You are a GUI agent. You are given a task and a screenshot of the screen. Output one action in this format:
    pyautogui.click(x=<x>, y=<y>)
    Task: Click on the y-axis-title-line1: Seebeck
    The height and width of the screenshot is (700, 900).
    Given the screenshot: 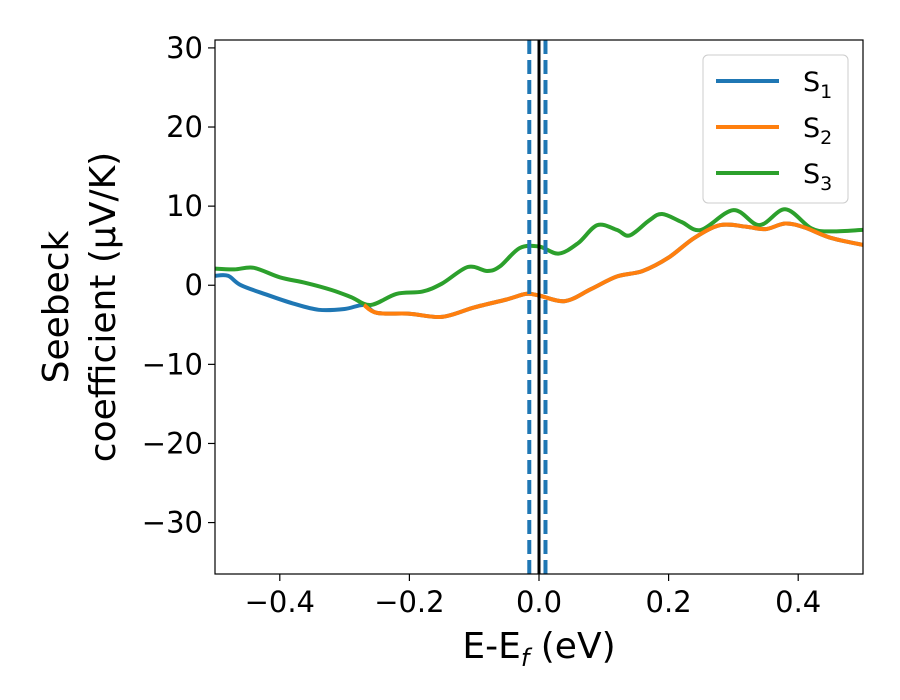 What is the action you would take?
    pyautogui.click(x=56, y=306)
    